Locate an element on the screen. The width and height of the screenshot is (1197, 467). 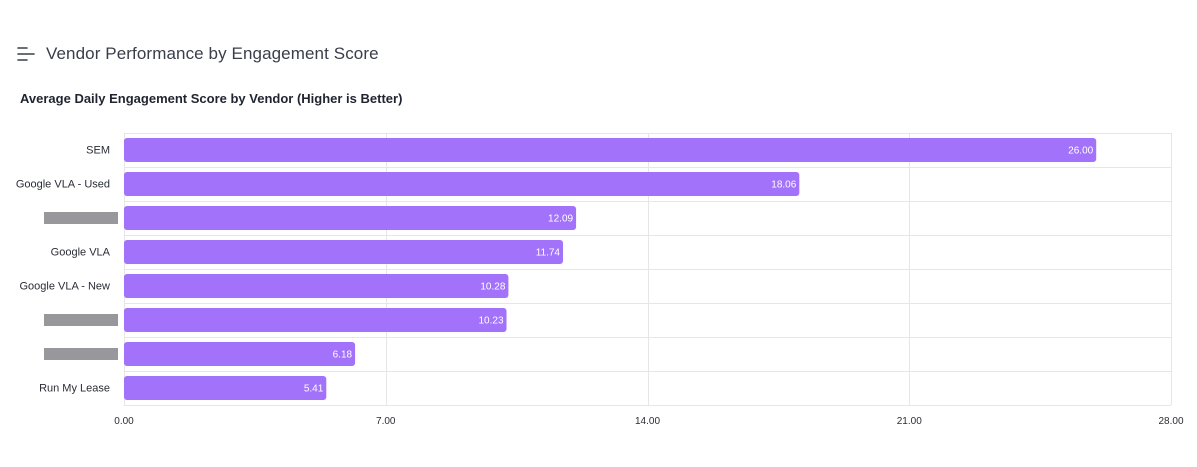
category-label: Google VLA - New is located at coordinates (65, 287).